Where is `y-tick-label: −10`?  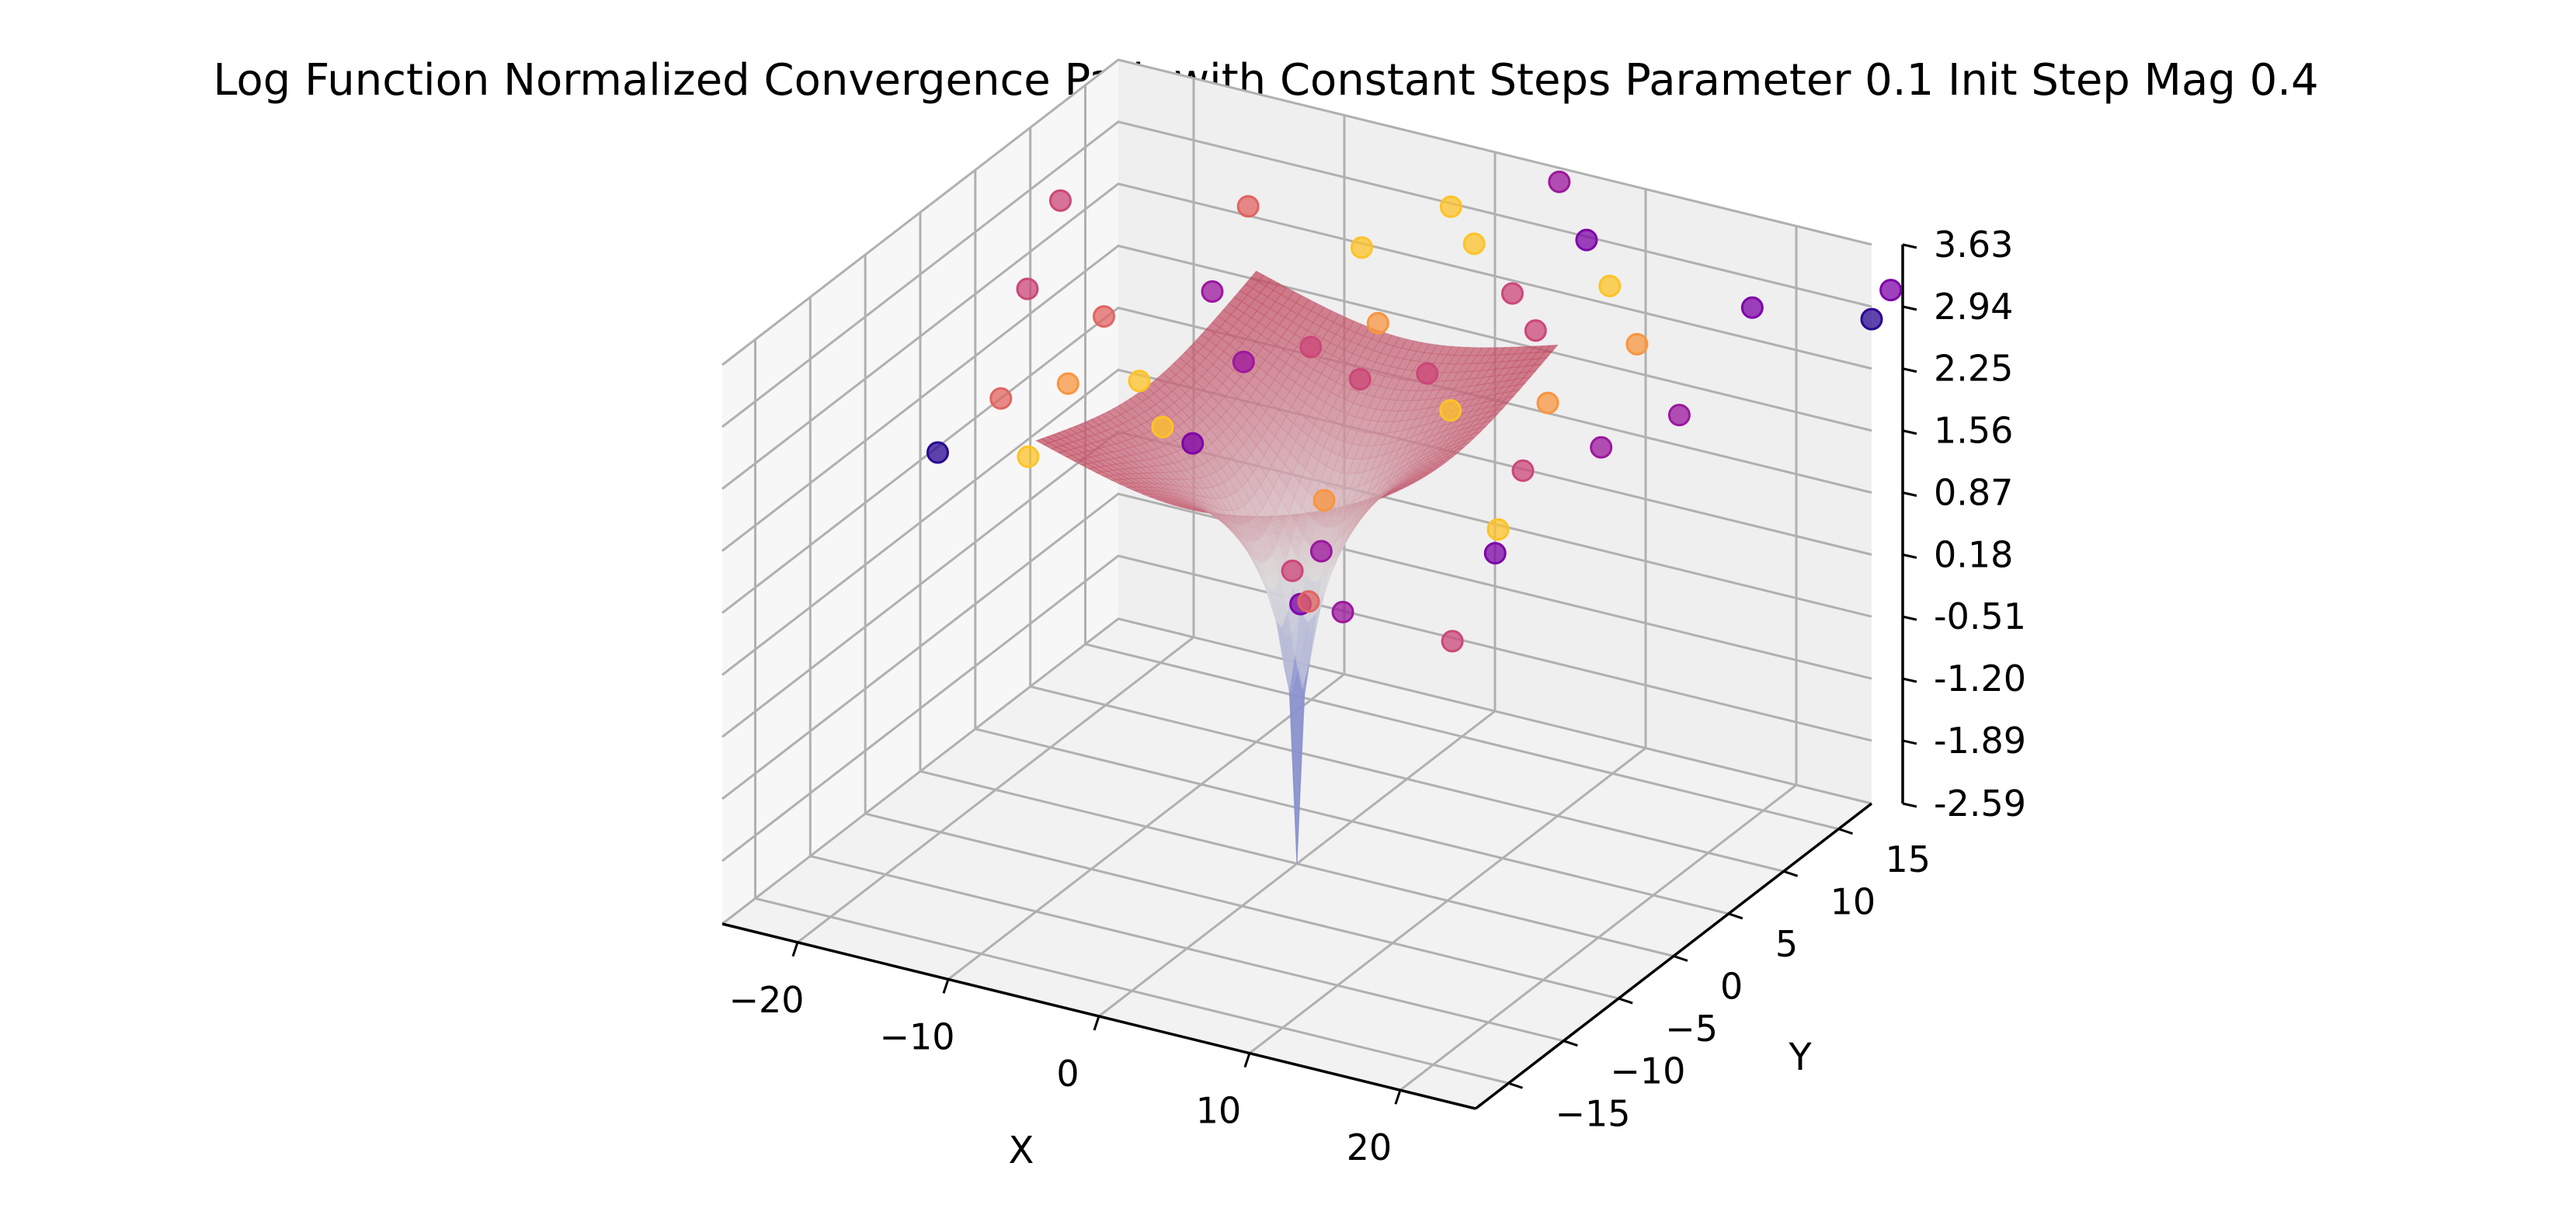
y-tick-label: −10 is located at coordinates (1647, 1071).